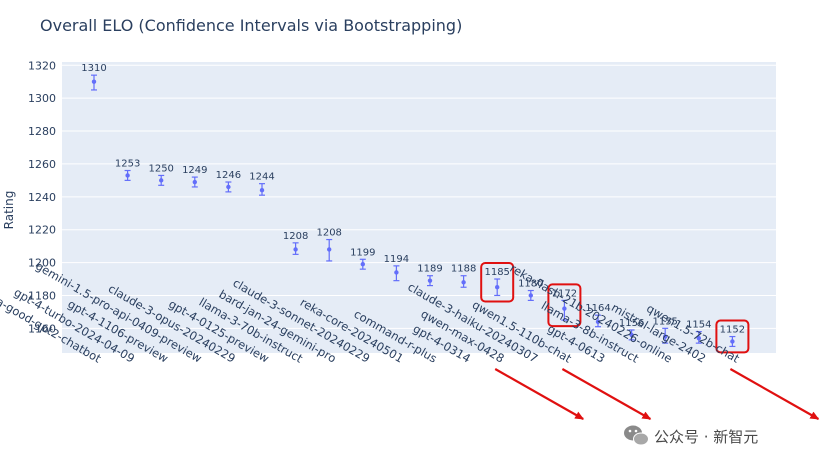  I want to click on data-label: 1180, so click(530, 284).